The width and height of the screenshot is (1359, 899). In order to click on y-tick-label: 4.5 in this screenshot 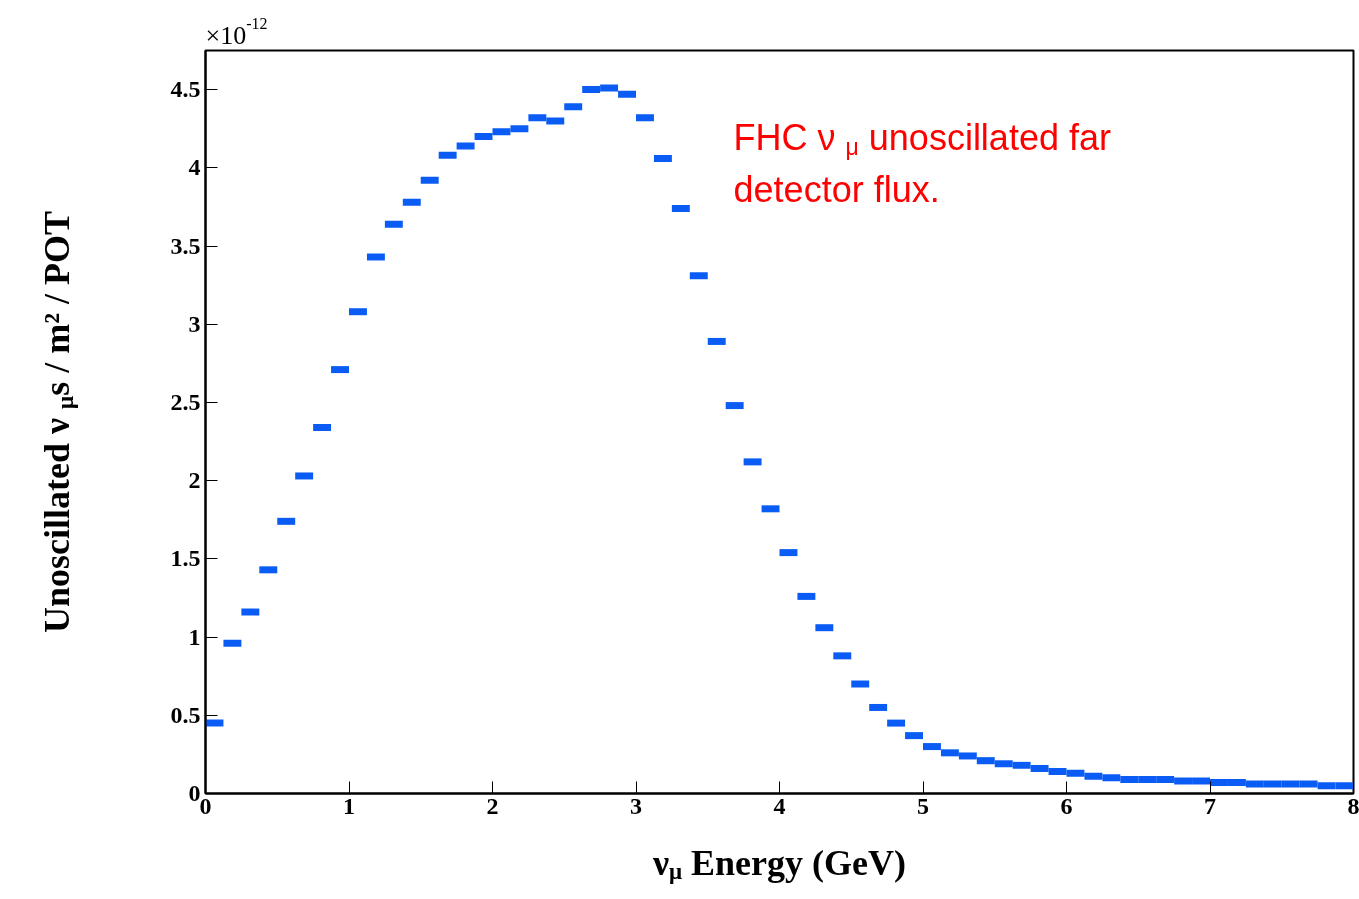, I will do `click(185, 89)`.